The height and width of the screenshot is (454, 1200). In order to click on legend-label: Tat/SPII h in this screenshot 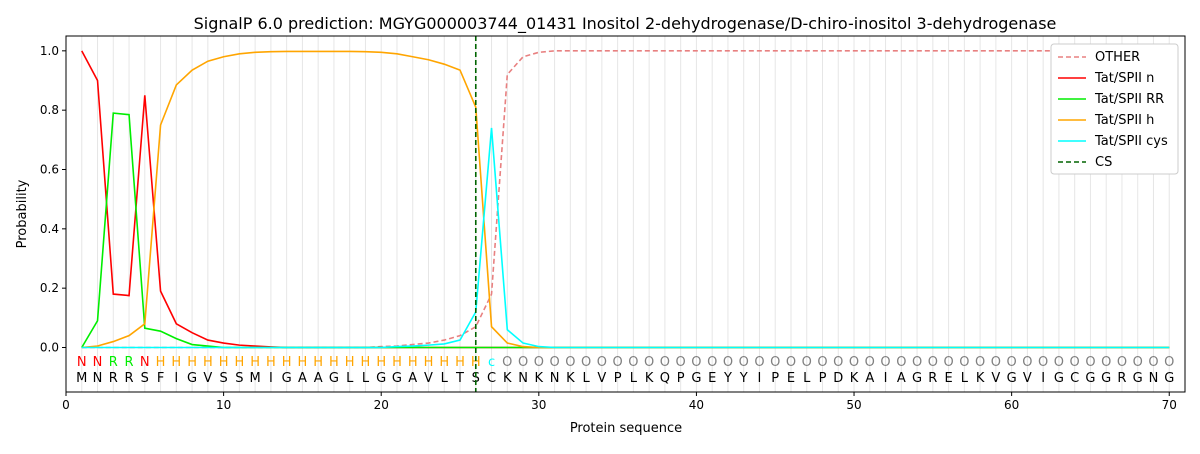, I will do `click(1124, 120)`.